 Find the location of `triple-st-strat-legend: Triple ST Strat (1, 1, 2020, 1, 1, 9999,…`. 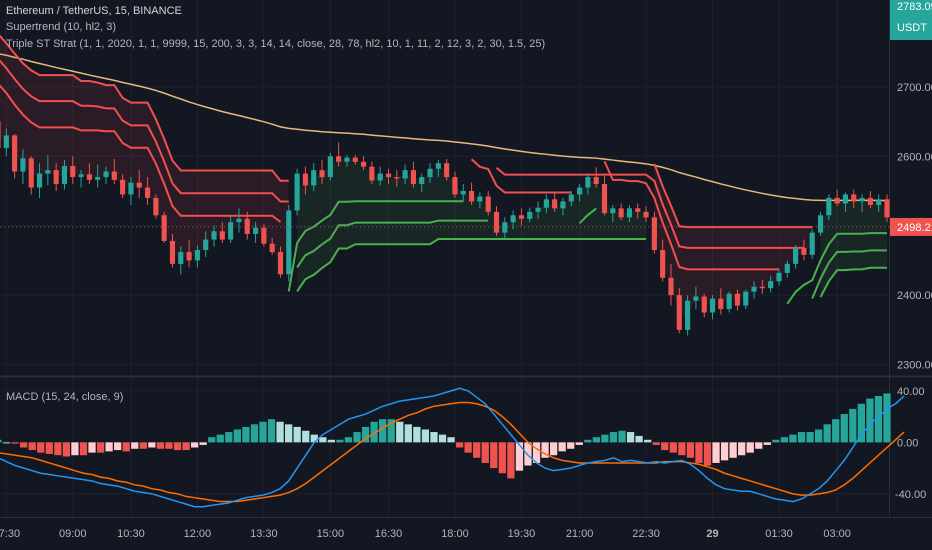

triple-st-strat-legend: Triple ST Strat (1, 1, 2020, 1, 1, 9999,… is located at coordinates (276, 44).